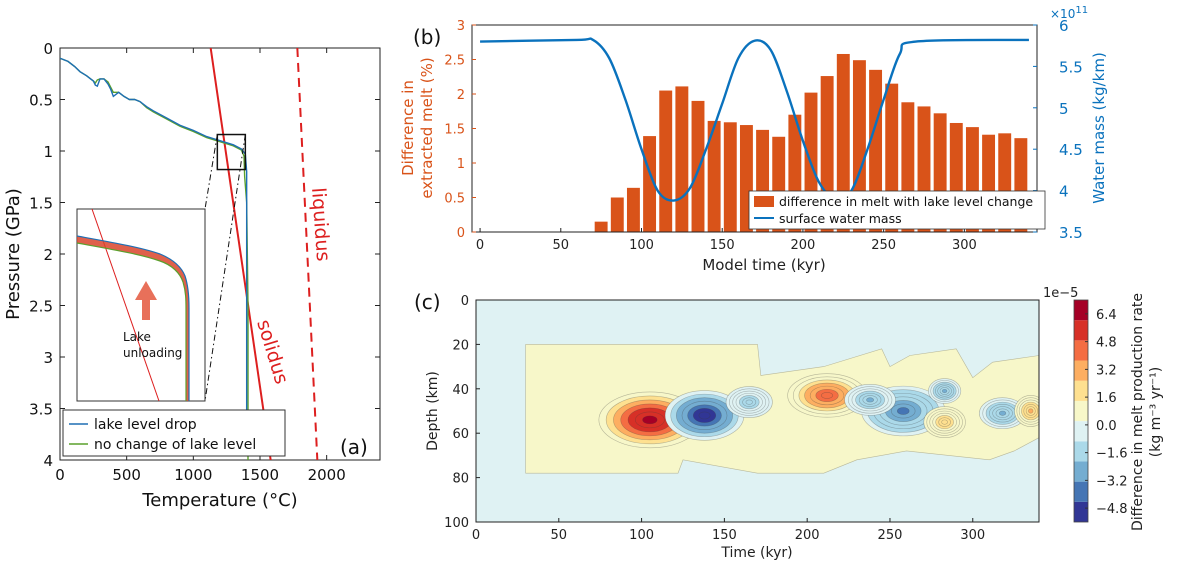 The width and height of the screenshot is (1200, 577). I want to click on y-tick-label: 4, so click(48, 461).